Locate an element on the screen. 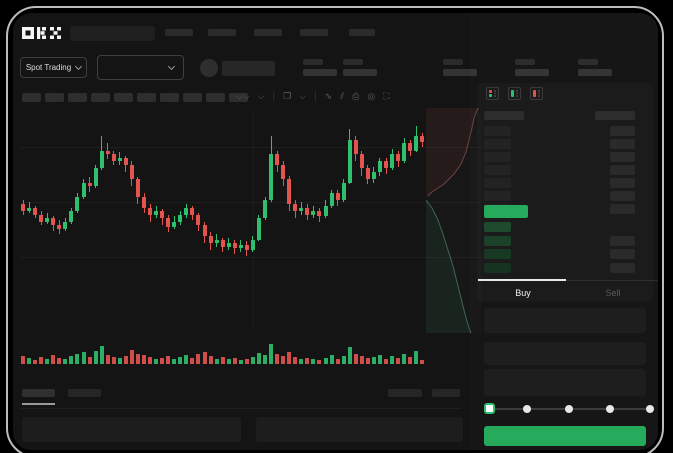 Image resolution: width=673 pixels, height=453 pixels. buy-submit-button is located at coordinates (565, 436).